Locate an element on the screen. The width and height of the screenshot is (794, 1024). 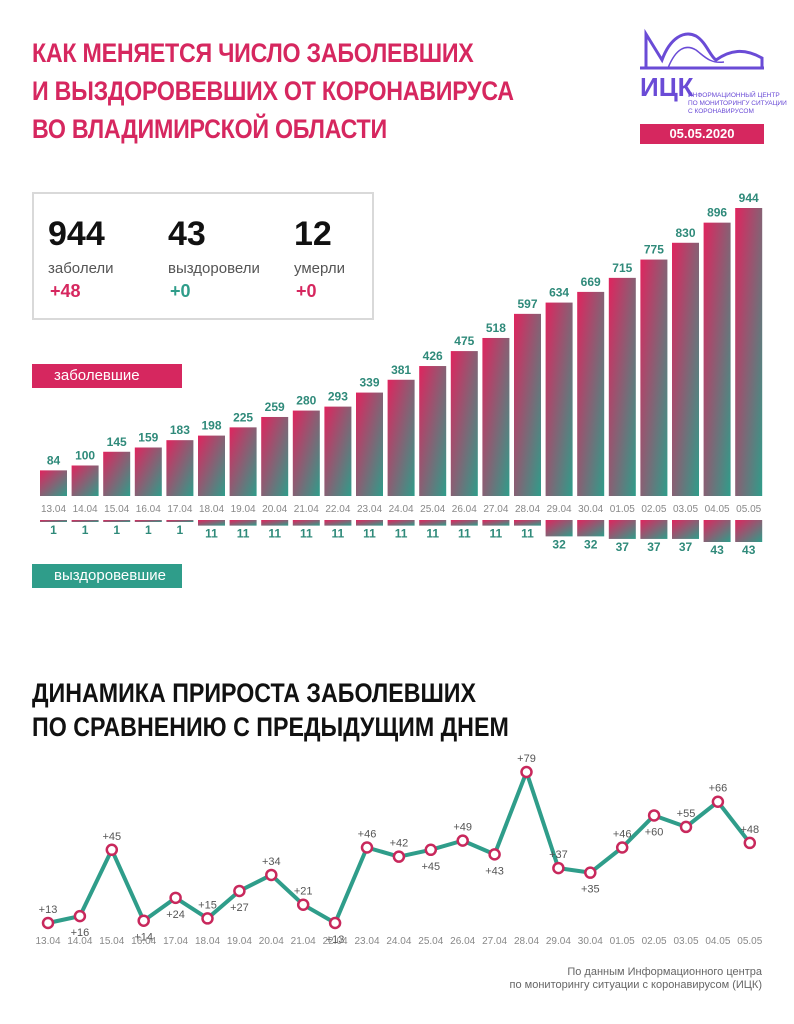
infected-bar-label: 896 is located at coordinates (717, 213).